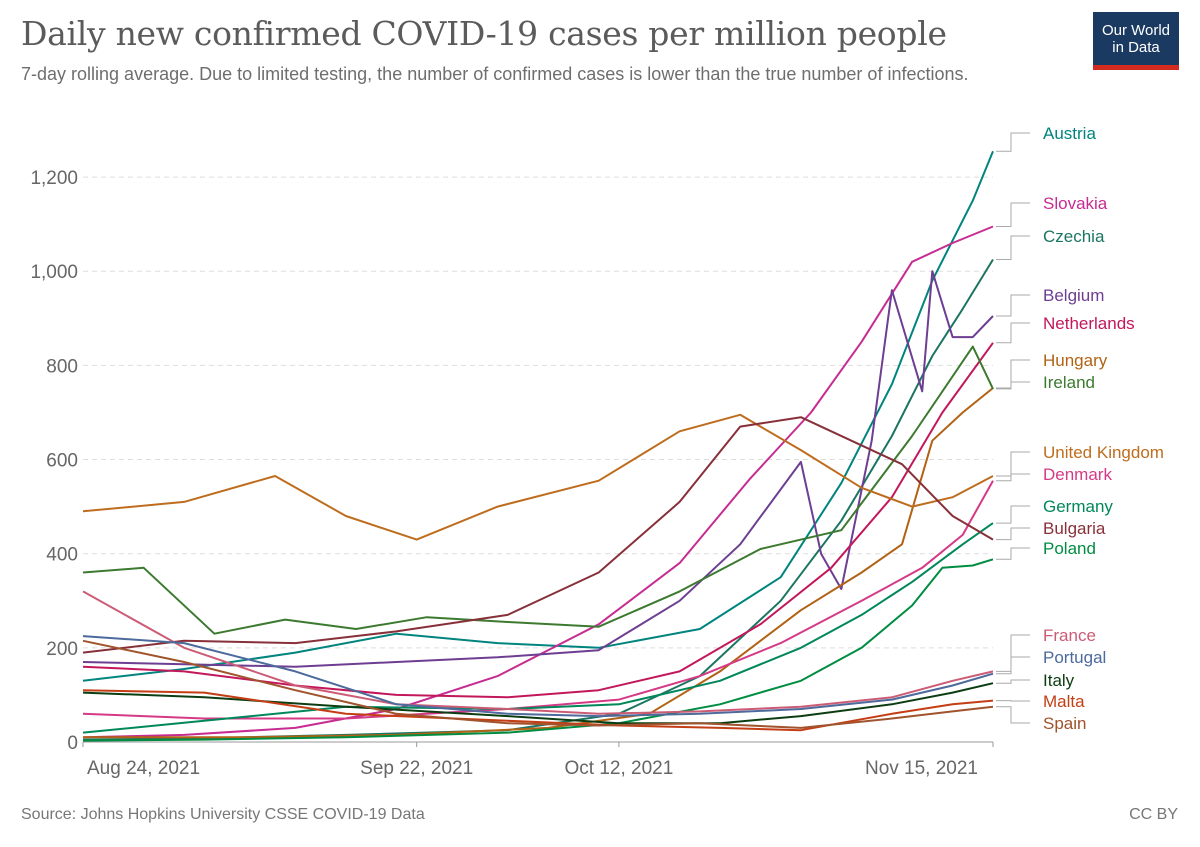 The image size is (1200, 847). Describe the element at coordinates (62, 461) in the screenshot. I see `y-tick-label: 600` at that location.